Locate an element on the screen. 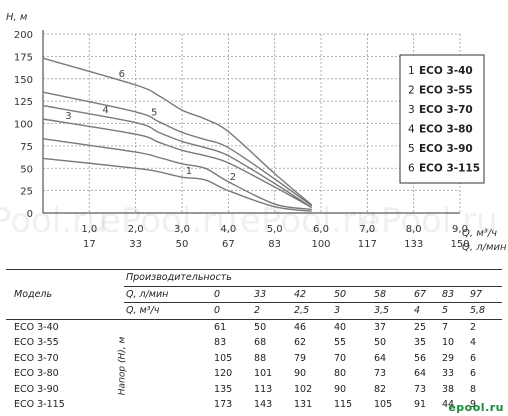 The image size is (508, 416). head-value: 8 is located at coordinates (472, 389).